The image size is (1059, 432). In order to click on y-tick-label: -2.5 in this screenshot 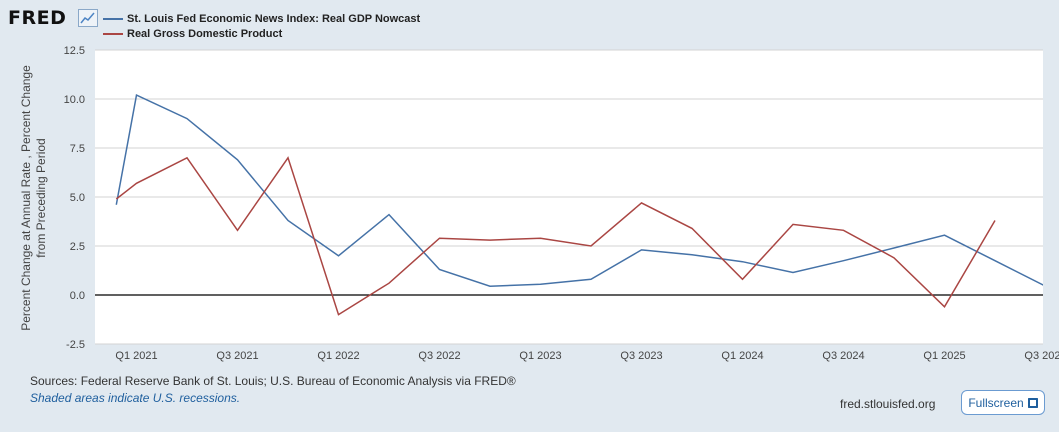, I will do `click(75, 345)`.